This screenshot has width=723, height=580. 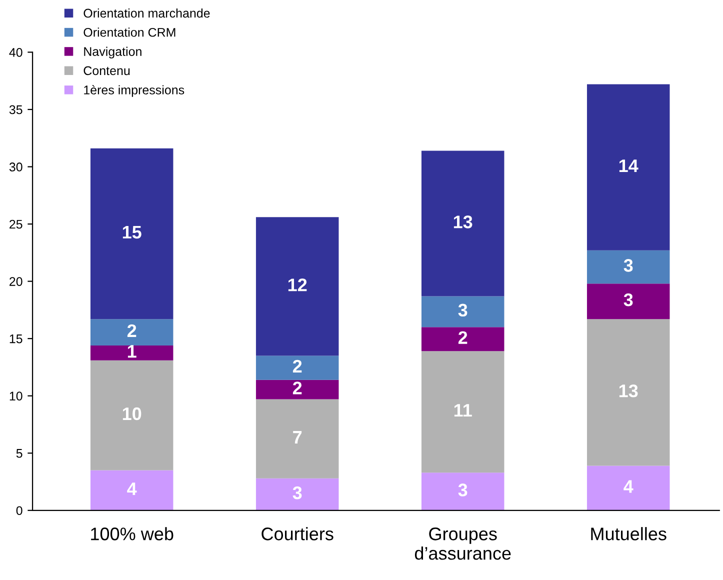 What do you see at coordinates (130, 32) in the screenshot?
I see `legend-label: Orientation CRM` at bounding box center [130, 32].